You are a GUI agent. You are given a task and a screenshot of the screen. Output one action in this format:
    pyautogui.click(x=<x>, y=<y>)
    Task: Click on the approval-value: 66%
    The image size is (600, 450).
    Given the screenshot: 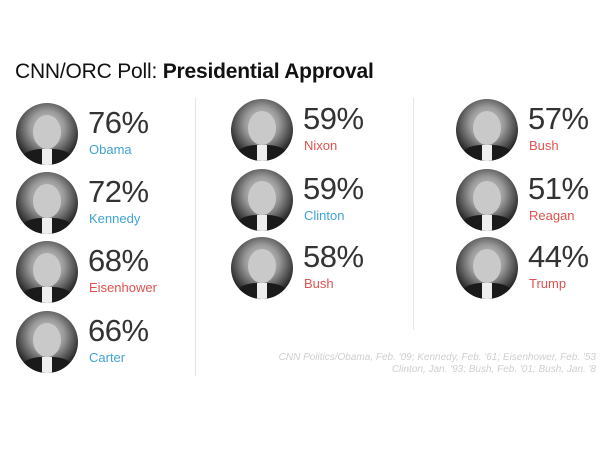 What is the action you would take?
    pyautogui.click(x=118, y=330)
    